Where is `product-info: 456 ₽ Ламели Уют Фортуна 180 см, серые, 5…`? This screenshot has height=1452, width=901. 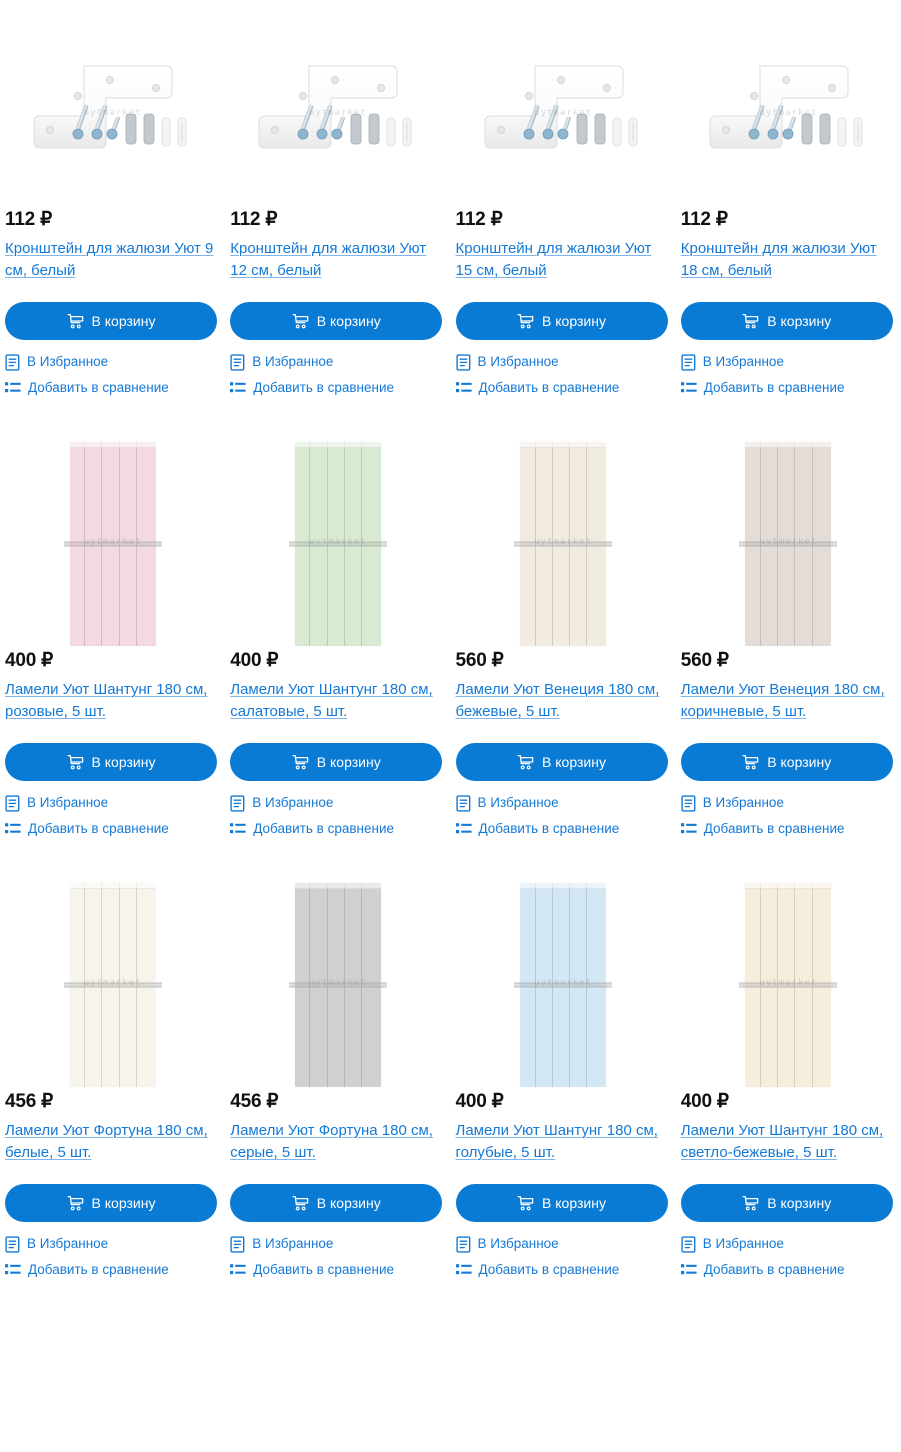 product-info: 456 ₽ Ламели Уют Фортуна 180 см, серые, 5… is located at coordinates (337, 1136).